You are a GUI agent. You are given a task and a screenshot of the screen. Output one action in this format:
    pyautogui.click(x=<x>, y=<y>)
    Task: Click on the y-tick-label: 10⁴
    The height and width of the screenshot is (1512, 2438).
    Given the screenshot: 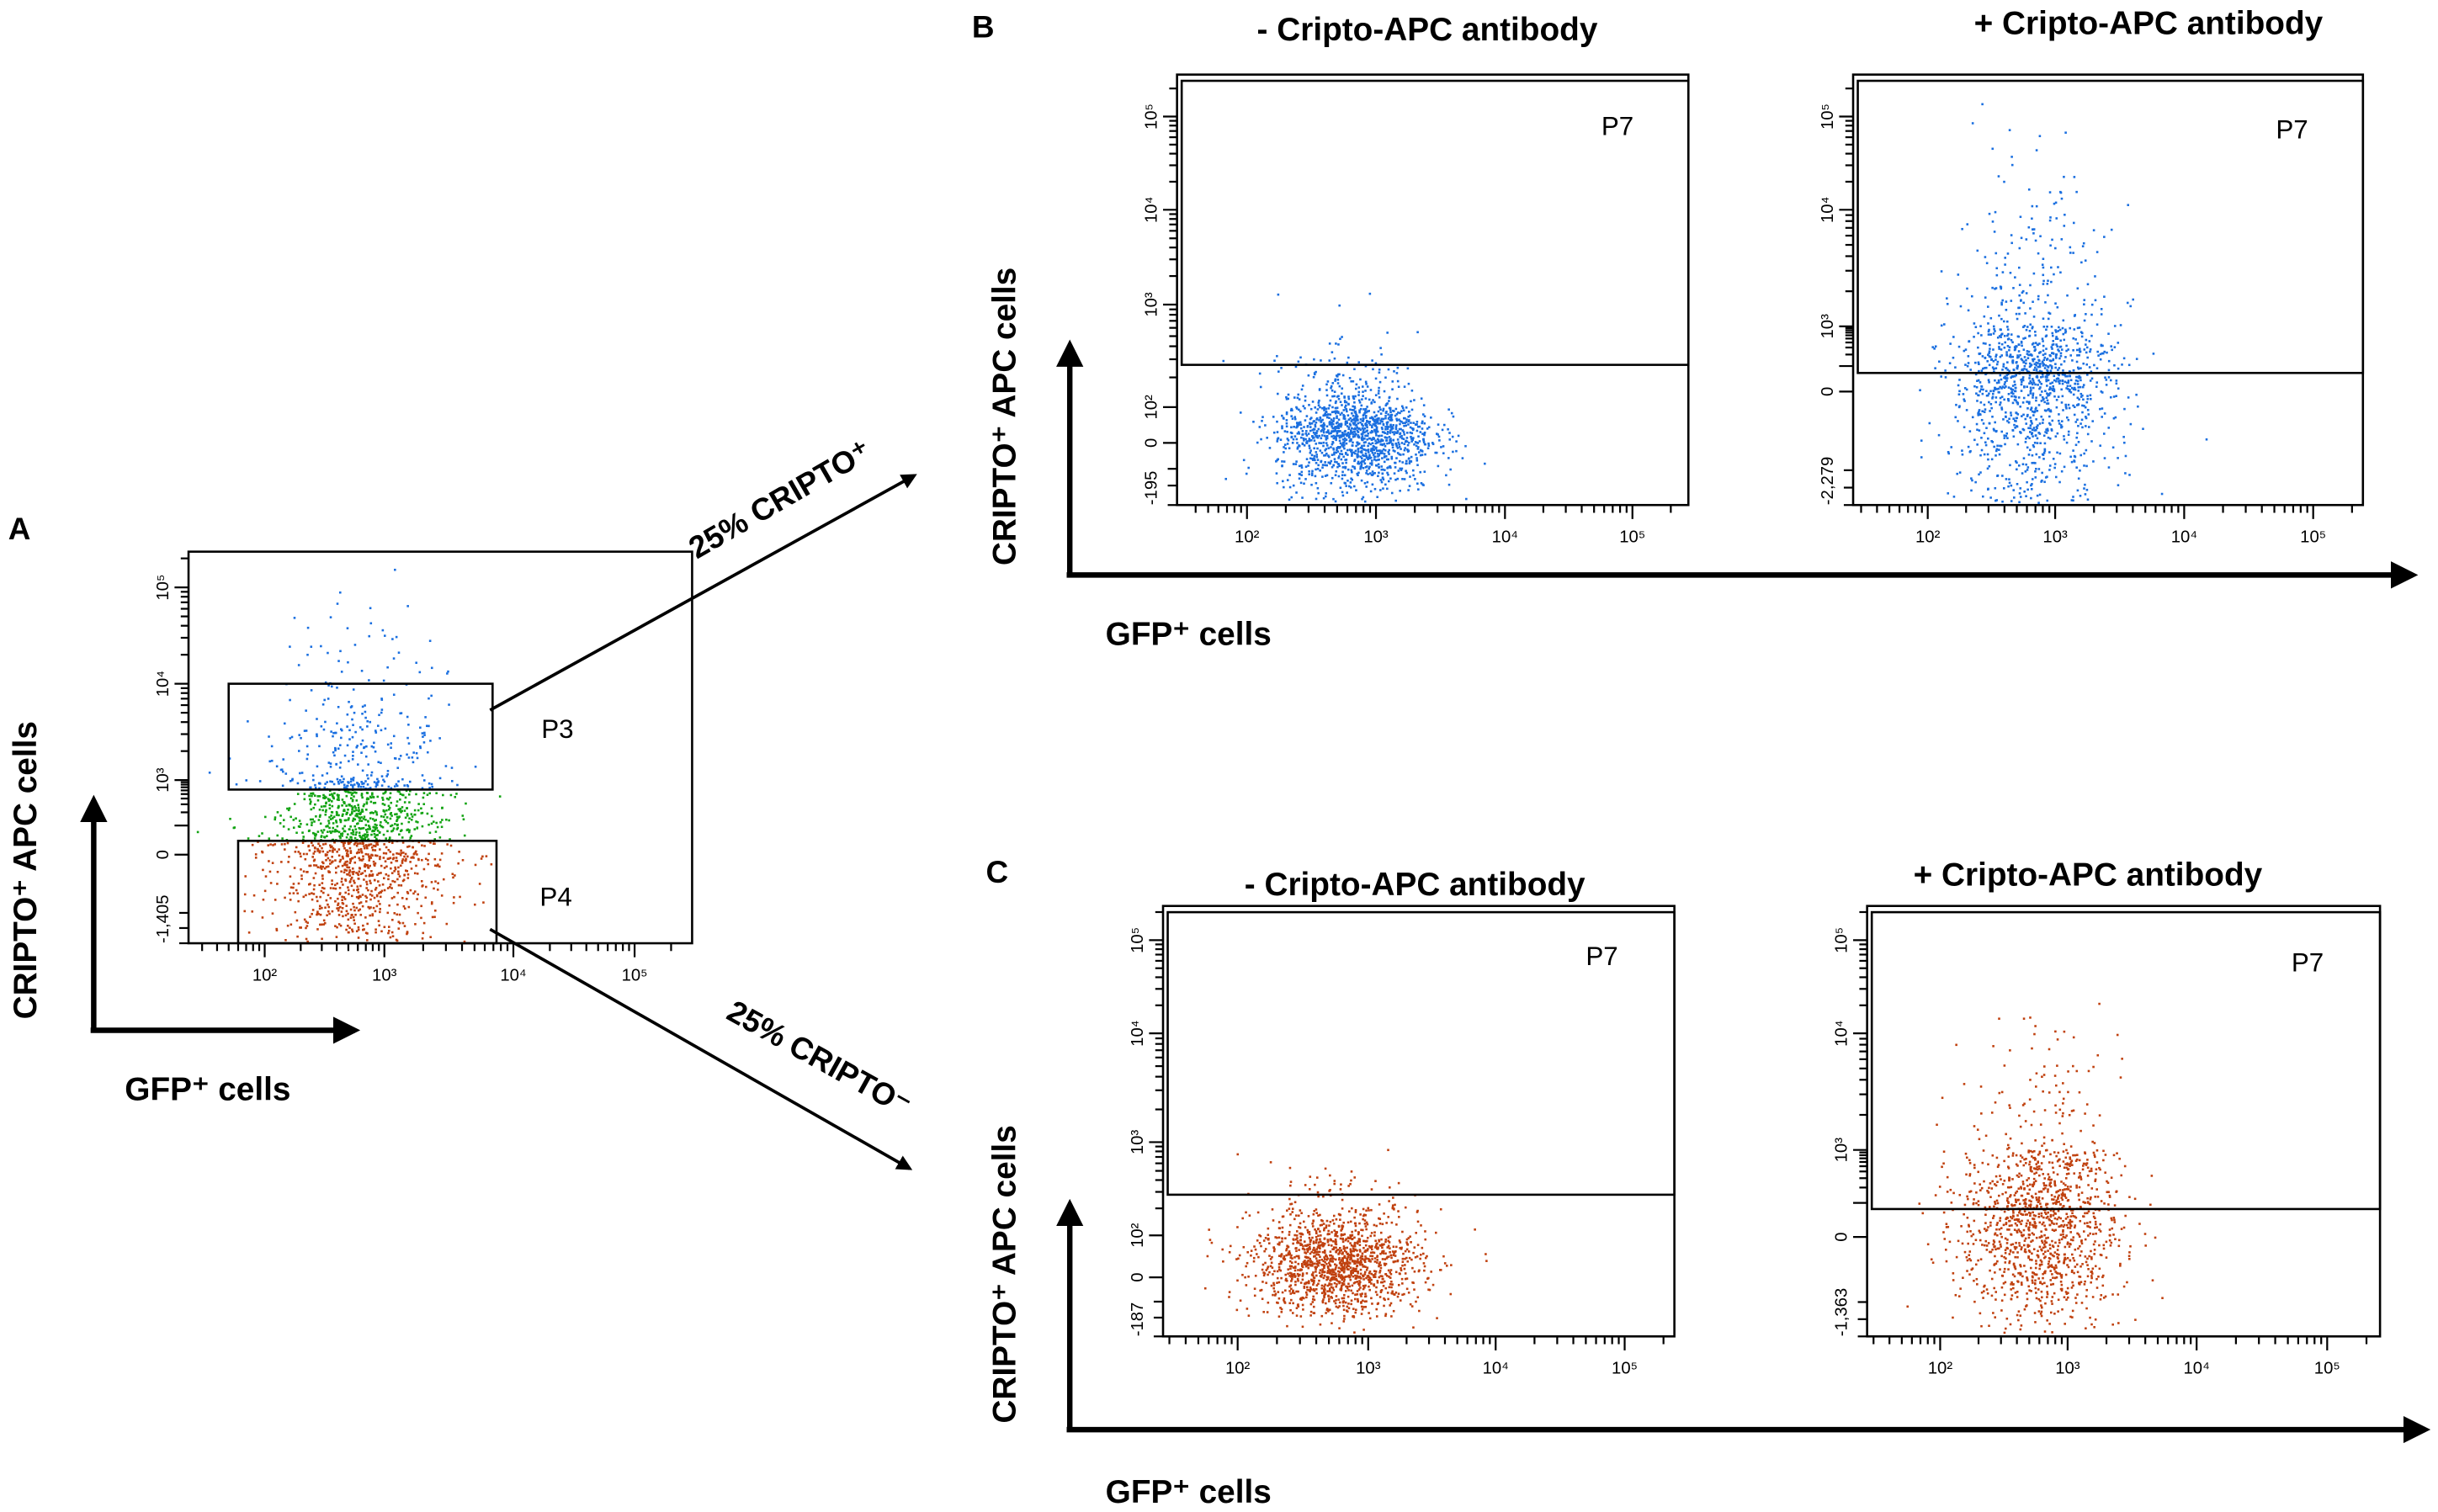 What is the action you would take?
    pyautogui.click(x=1138, y=1034)
    